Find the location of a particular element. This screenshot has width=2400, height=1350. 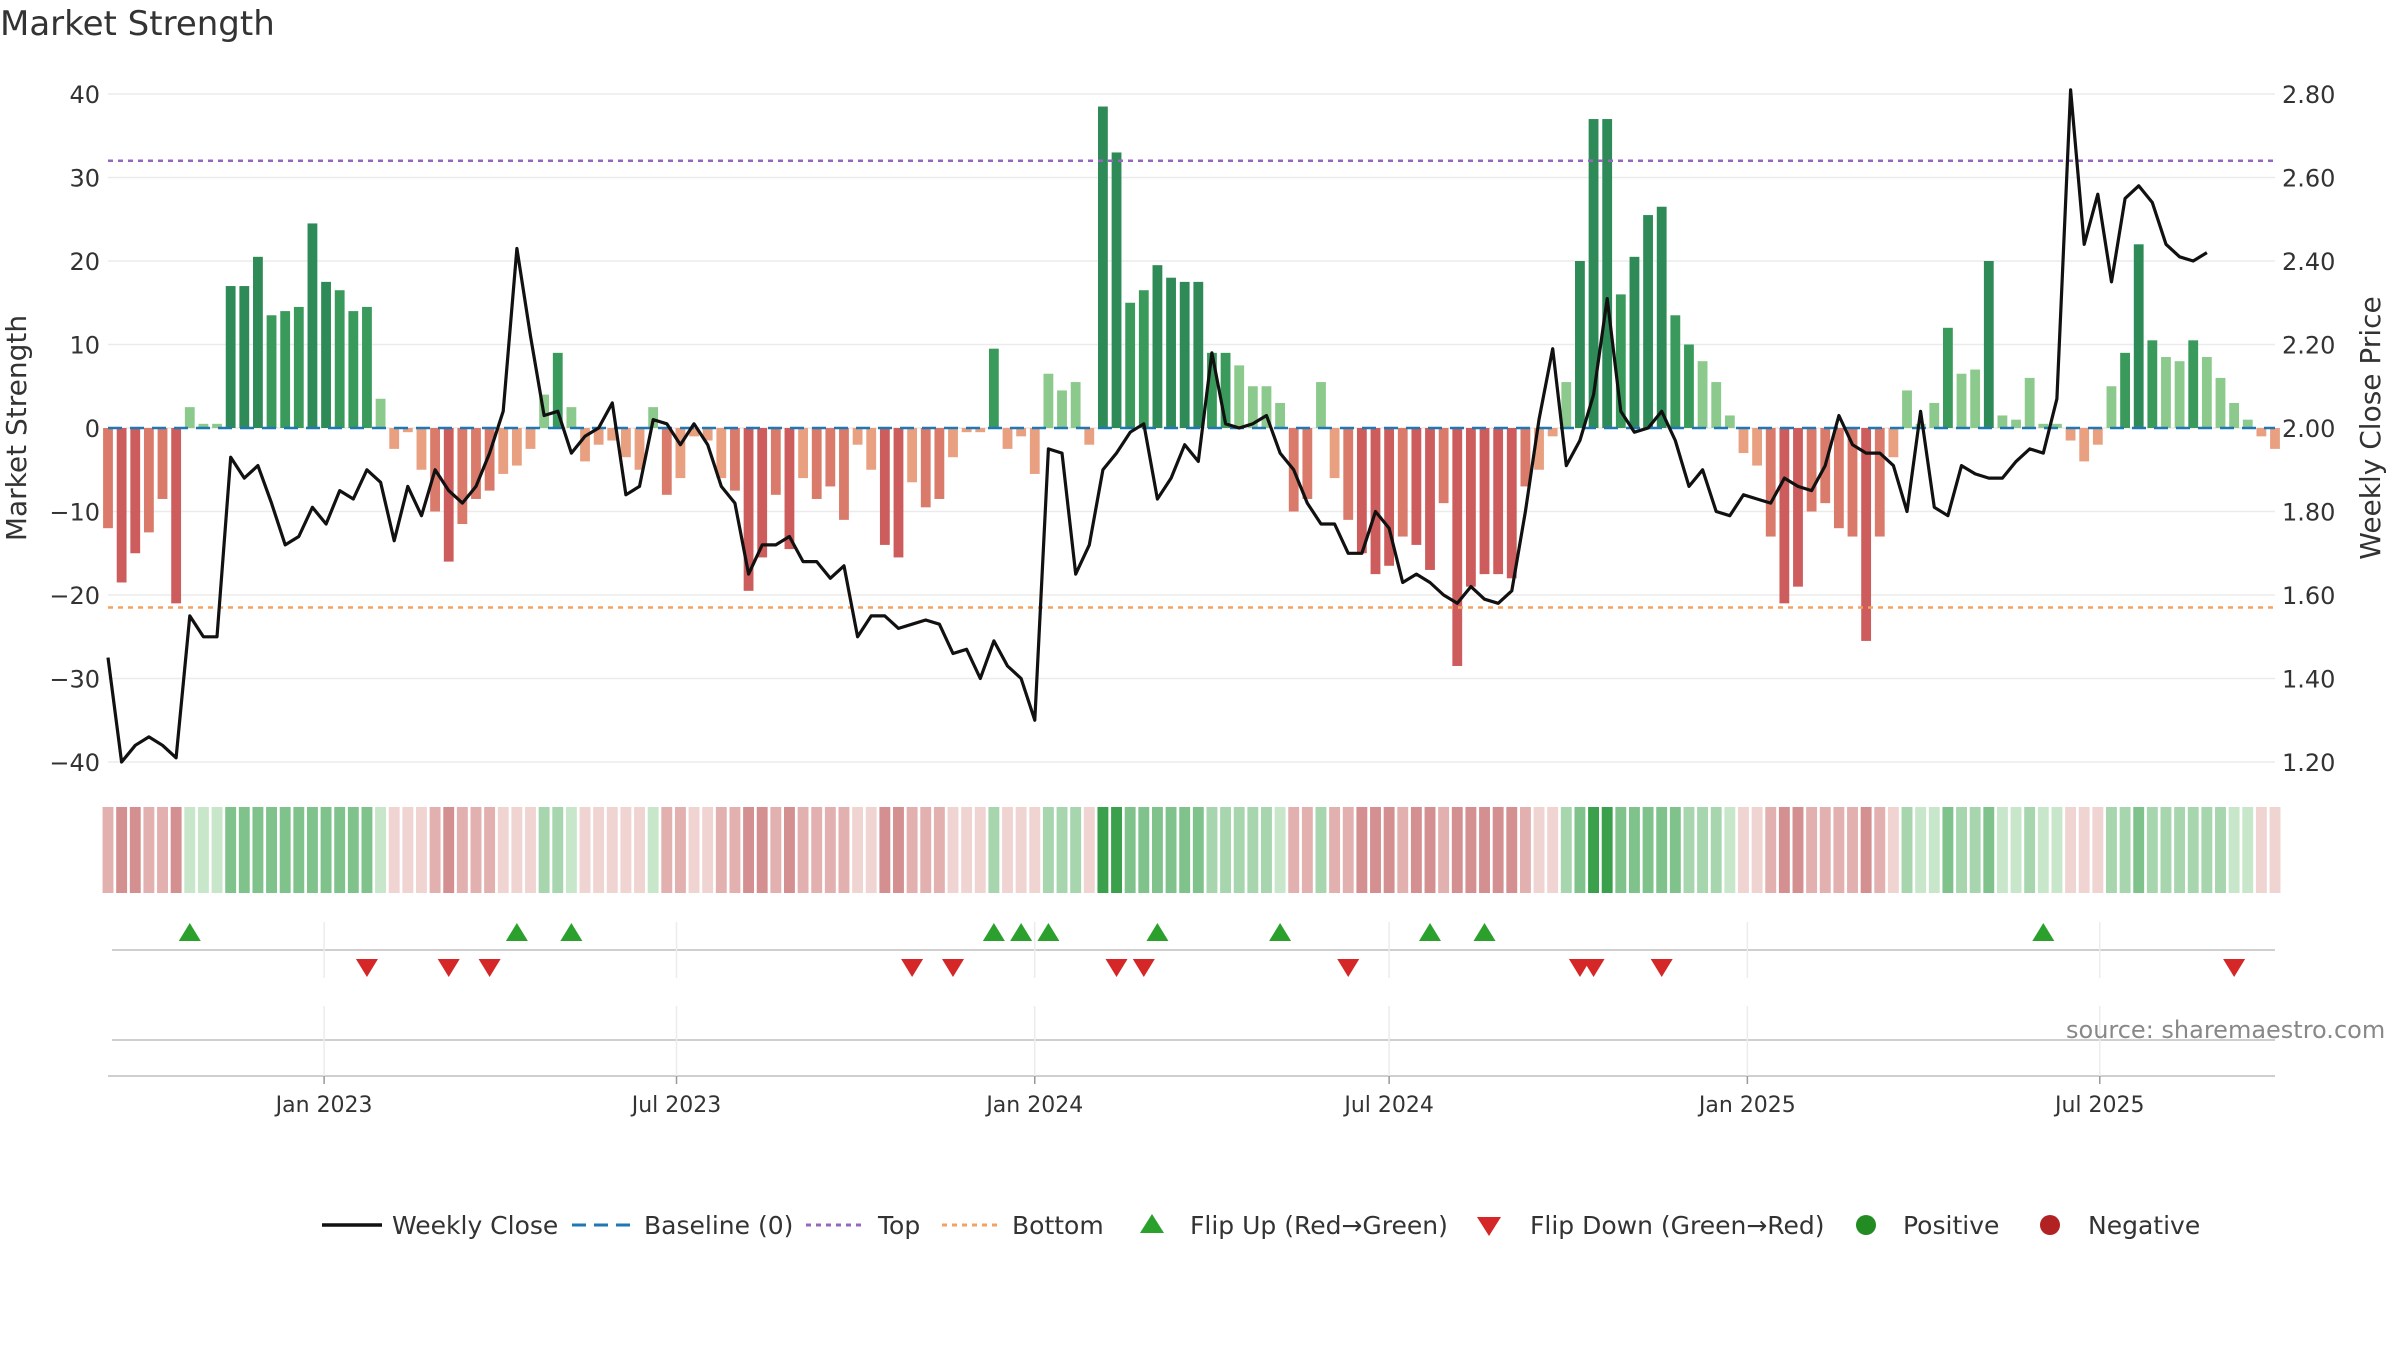

legend-label: Top is located at coordinates (898, 1225).